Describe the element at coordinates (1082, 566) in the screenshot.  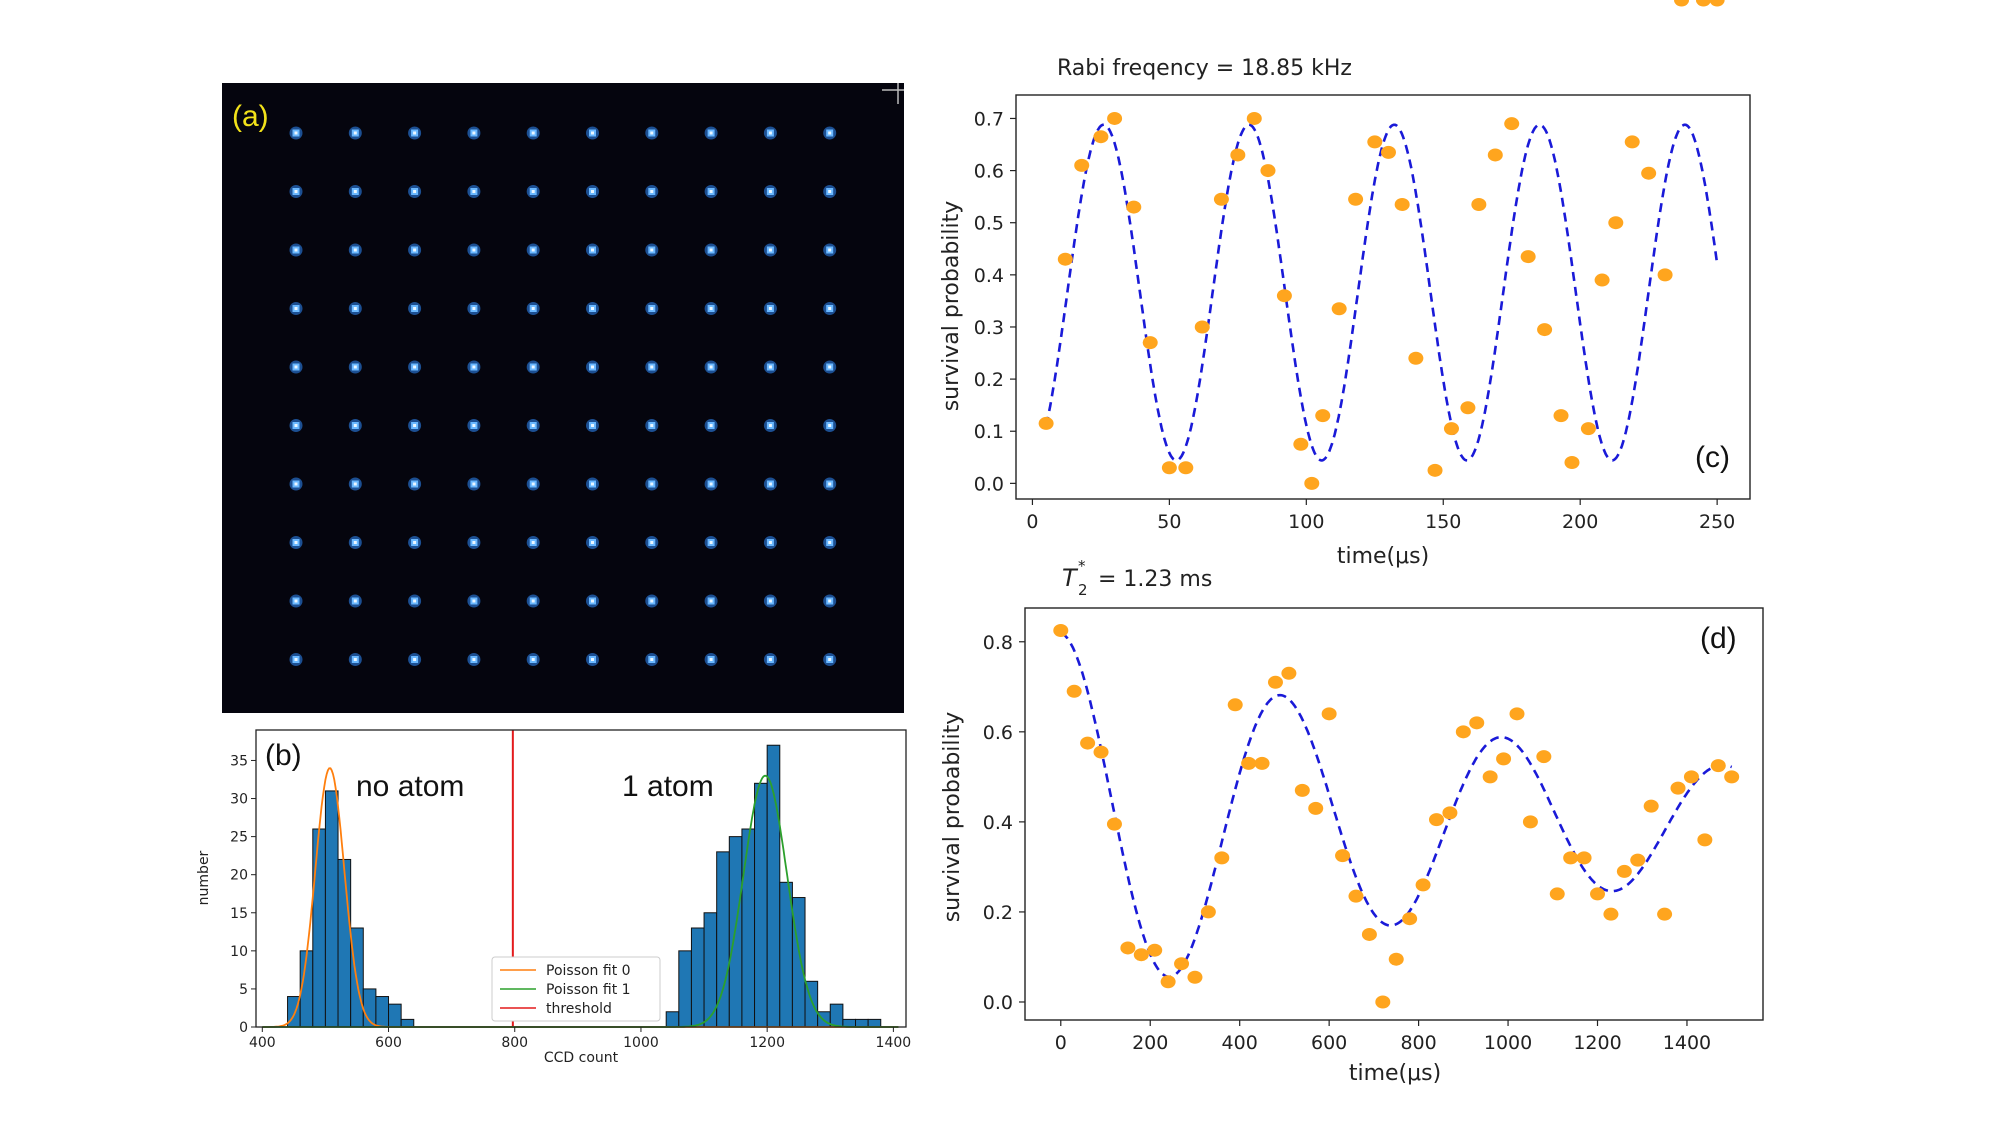
I see `ramsey-title-superscript: *` at that location.